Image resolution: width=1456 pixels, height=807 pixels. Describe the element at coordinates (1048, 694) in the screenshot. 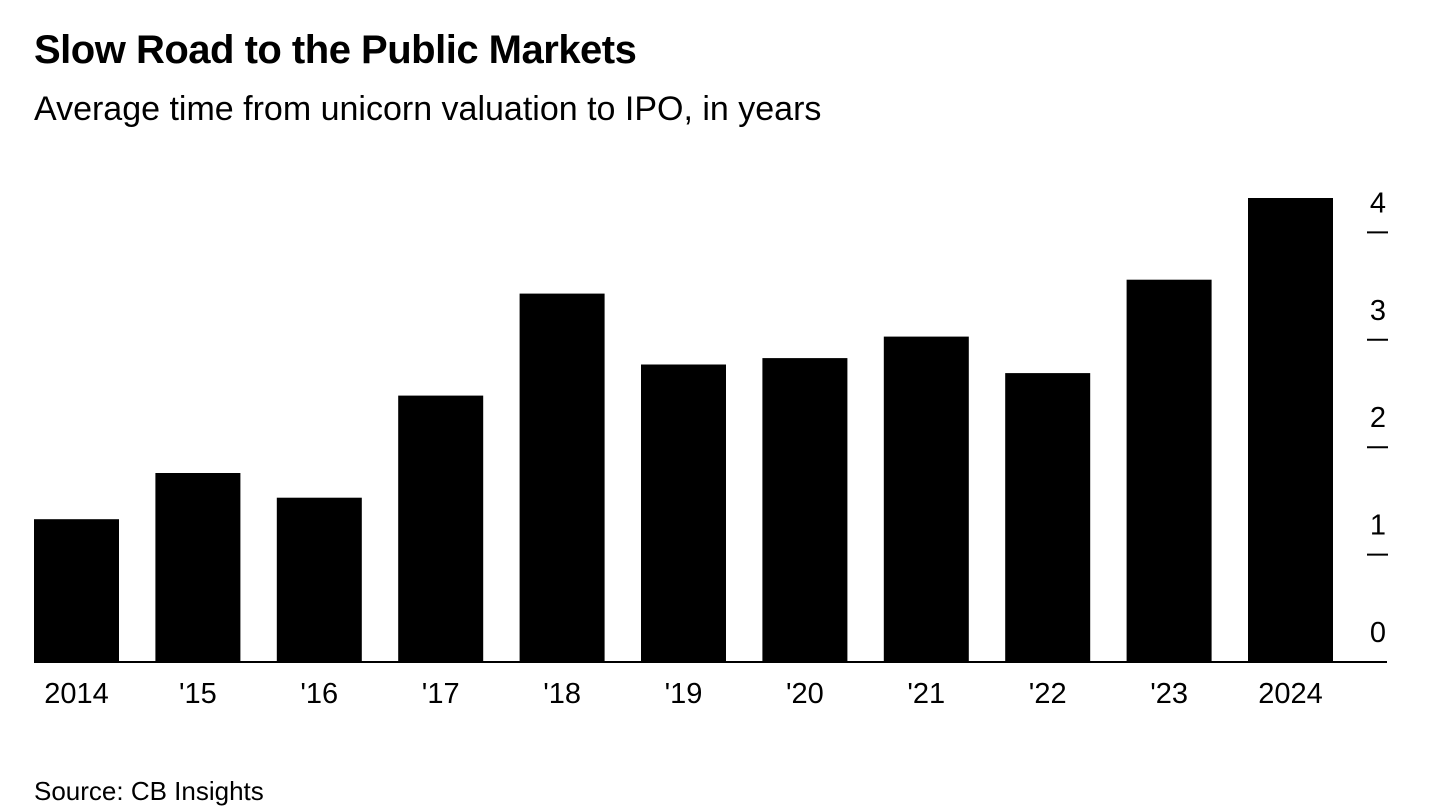

I see `x-tick-label: '22` at that location.